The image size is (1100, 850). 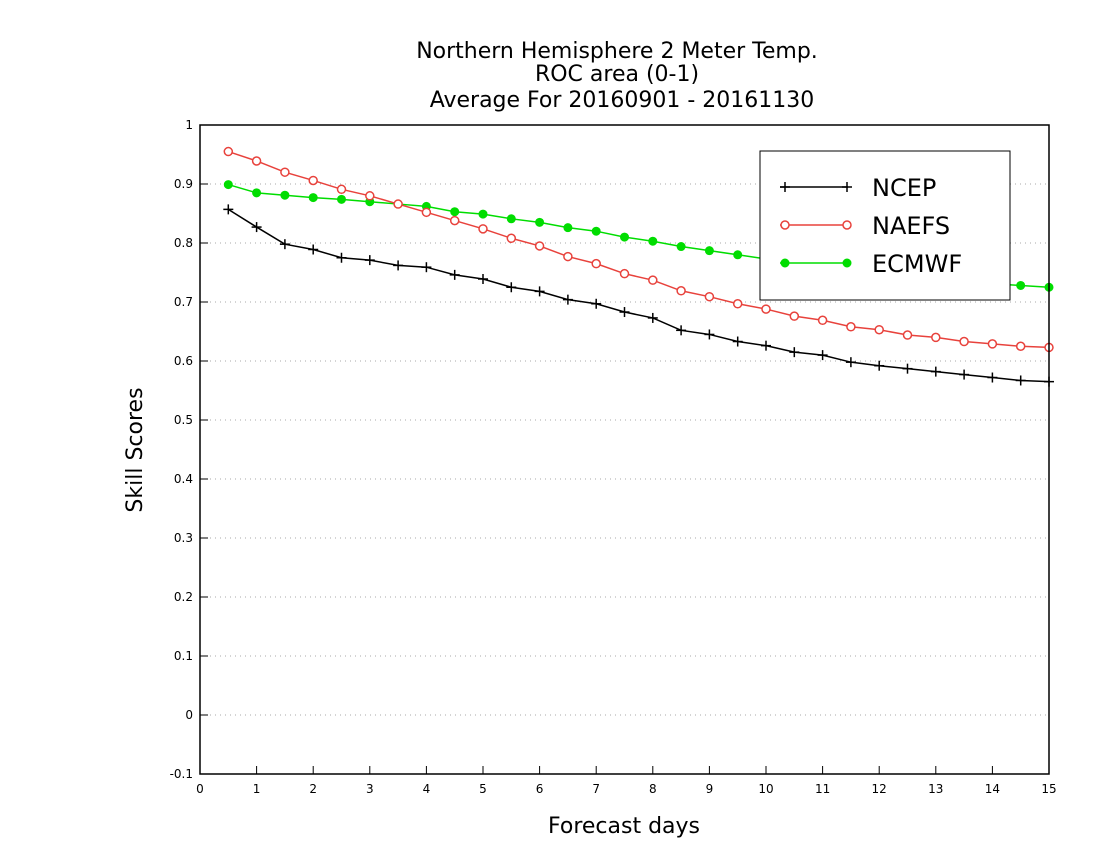 I want to click on chart-title-line-2: ROC area (0-1), so click(x=617, y=74).